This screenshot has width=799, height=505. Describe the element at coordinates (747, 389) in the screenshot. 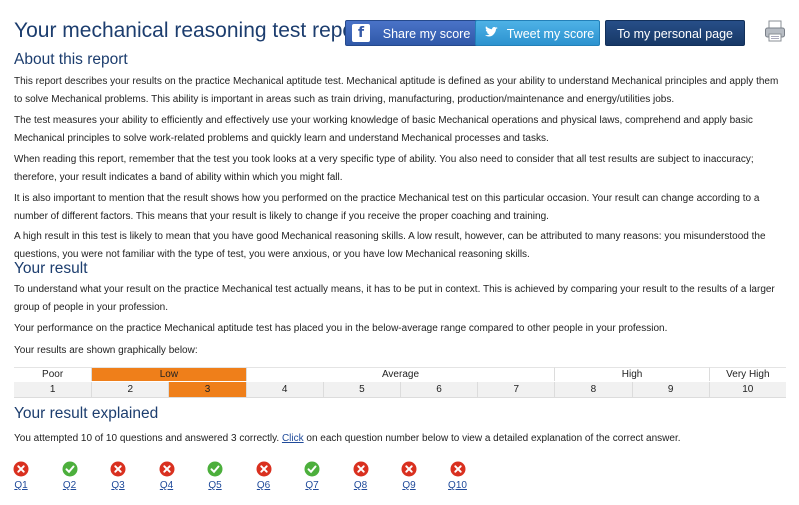

I see `score-cell-10: 10` at that location.